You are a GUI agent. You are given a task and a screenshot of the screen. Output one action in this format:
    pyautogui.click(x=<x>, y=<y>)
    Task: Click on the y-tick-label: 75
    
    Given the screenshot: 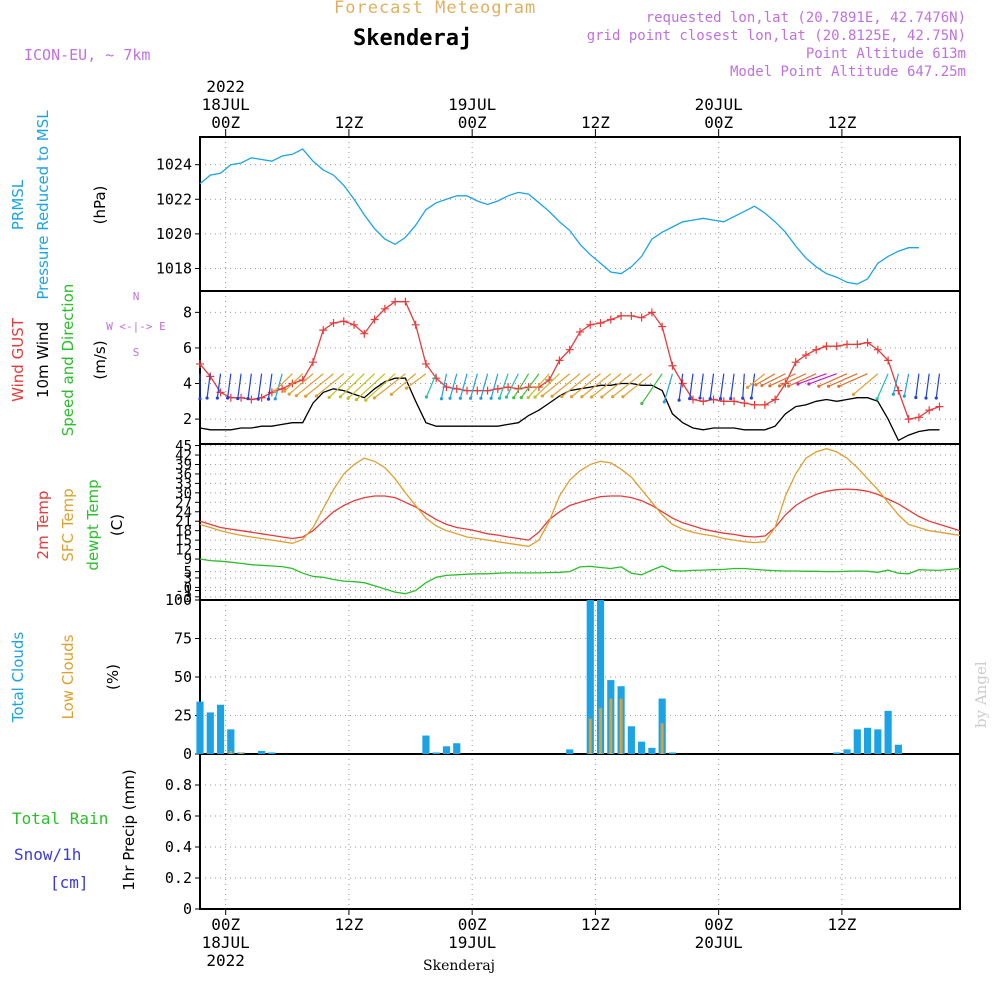 What is the action you would take?
    pyautogui.click(x=183, y=639)
    